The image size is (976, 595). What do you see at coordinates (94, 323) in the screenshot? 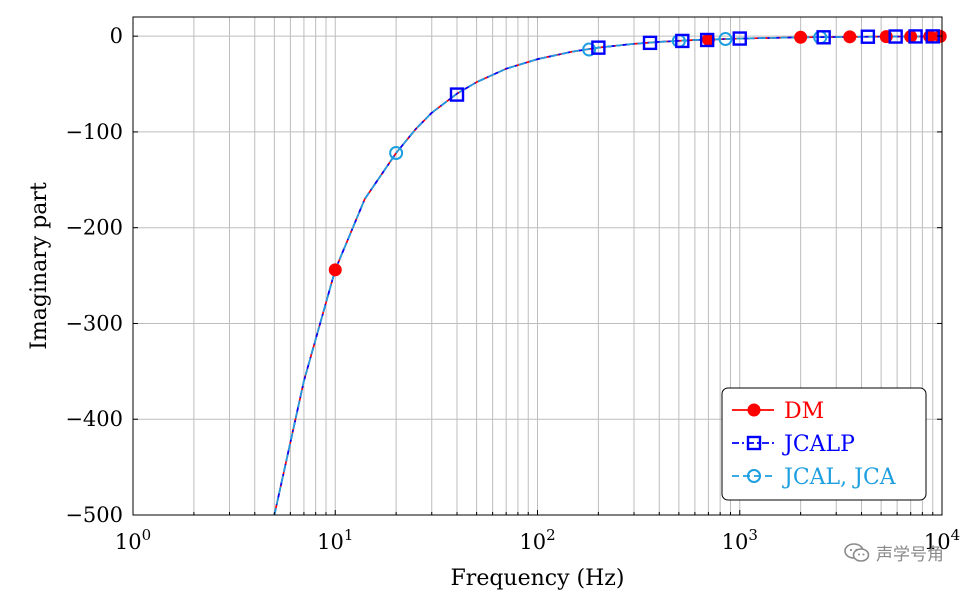
I see `y-tick-label: −300` at bounding box center [94, 323].